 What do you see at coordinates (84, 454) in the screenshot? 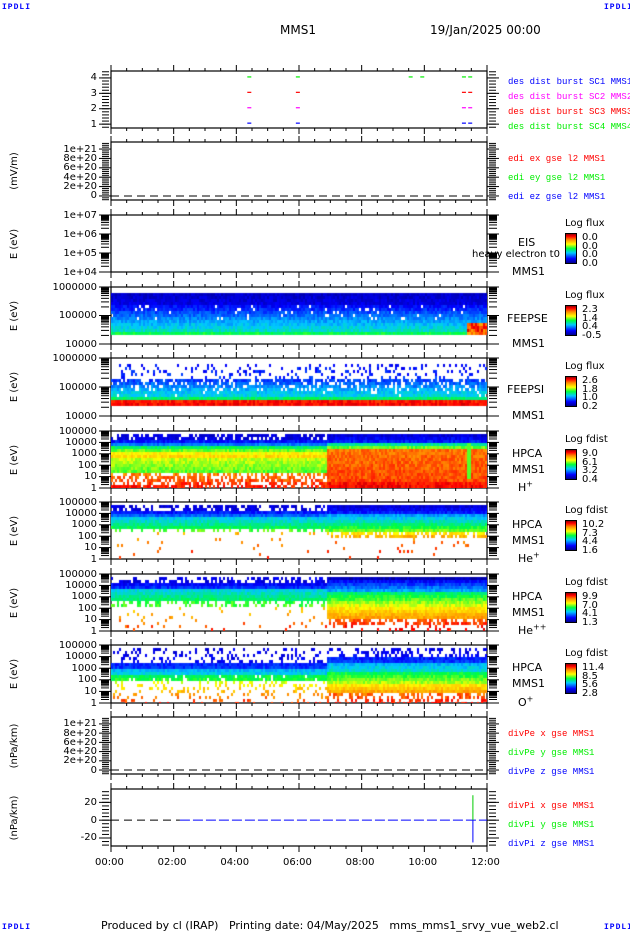
I see `y-tick-label: 1000` at bounding box center [84, 454].